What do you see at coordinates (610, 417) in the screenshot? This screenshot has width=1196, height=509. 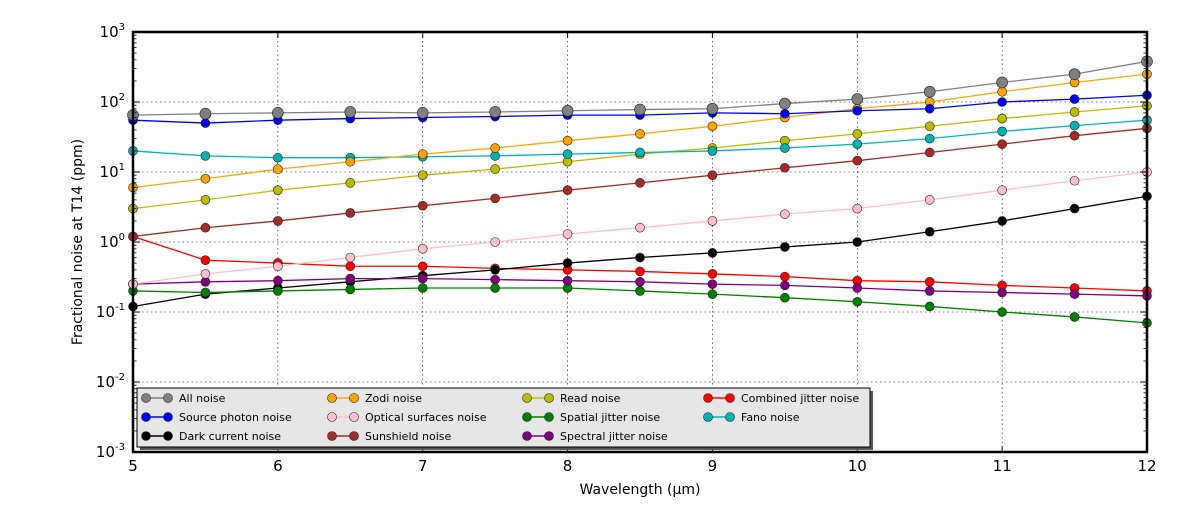 I see `legend-label: Spatial jitter noise` at bounding box center [610, 417].